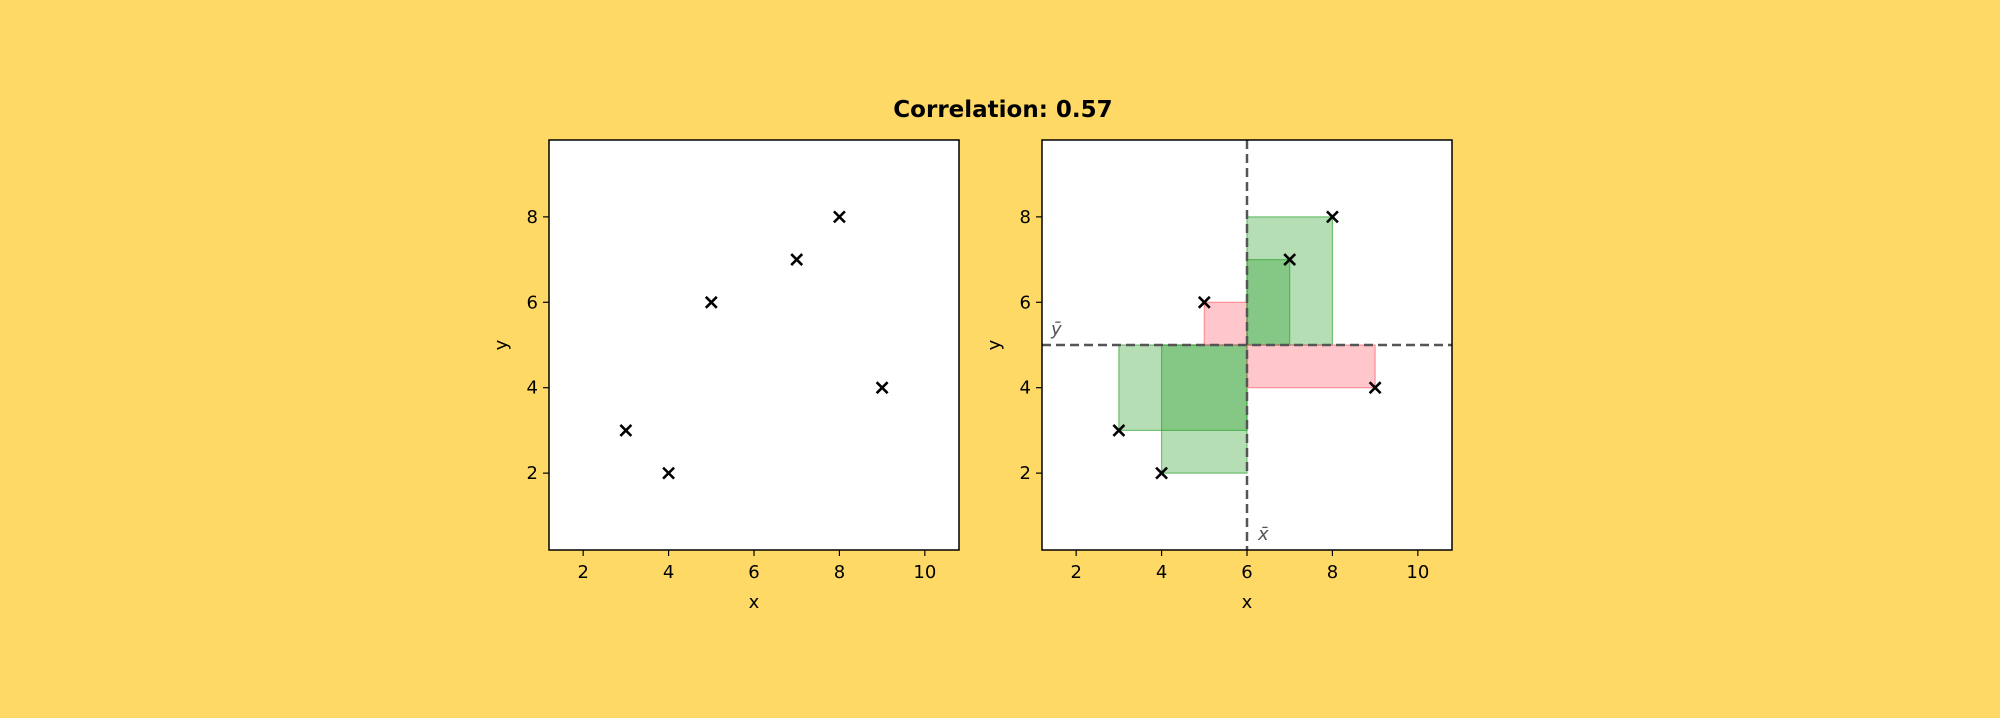 The image size is (2000, 718). Describe the element at coordinates (1263, 534) in the screenshot. I see `x-mean-label: x̄` at that location.